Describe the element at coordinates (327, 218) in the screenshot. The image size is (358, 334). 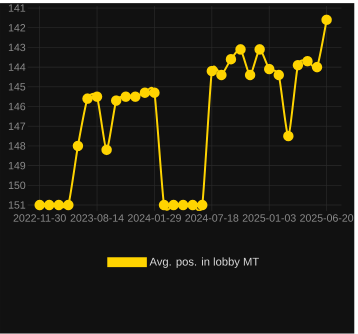
I see `x-tick-label: 2025-06-20` at that location.